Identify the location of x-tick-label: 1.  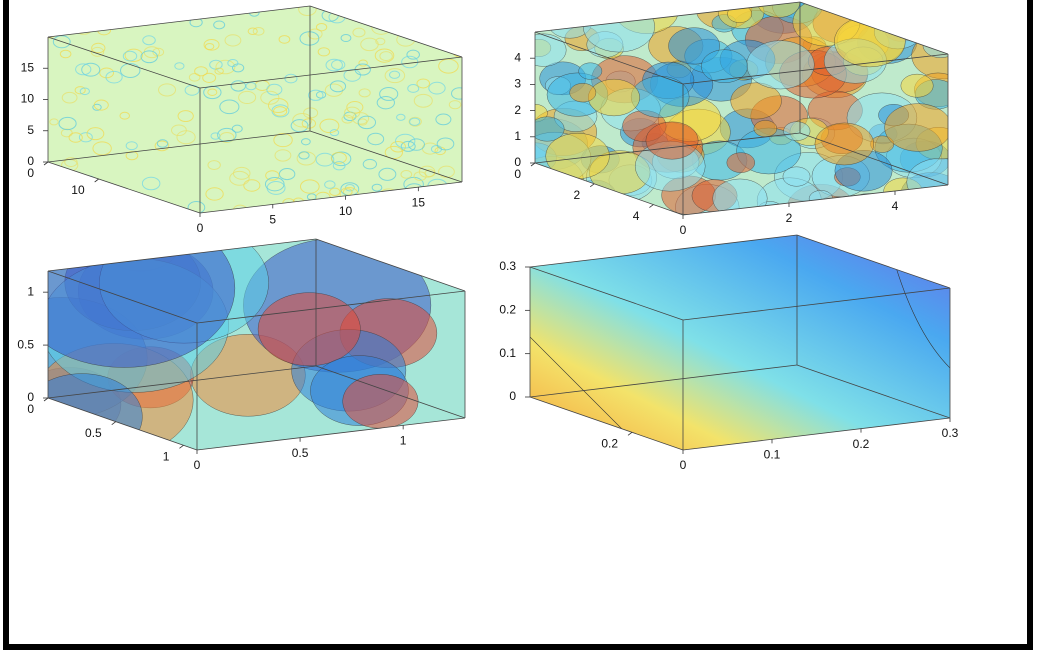
(403, 441).